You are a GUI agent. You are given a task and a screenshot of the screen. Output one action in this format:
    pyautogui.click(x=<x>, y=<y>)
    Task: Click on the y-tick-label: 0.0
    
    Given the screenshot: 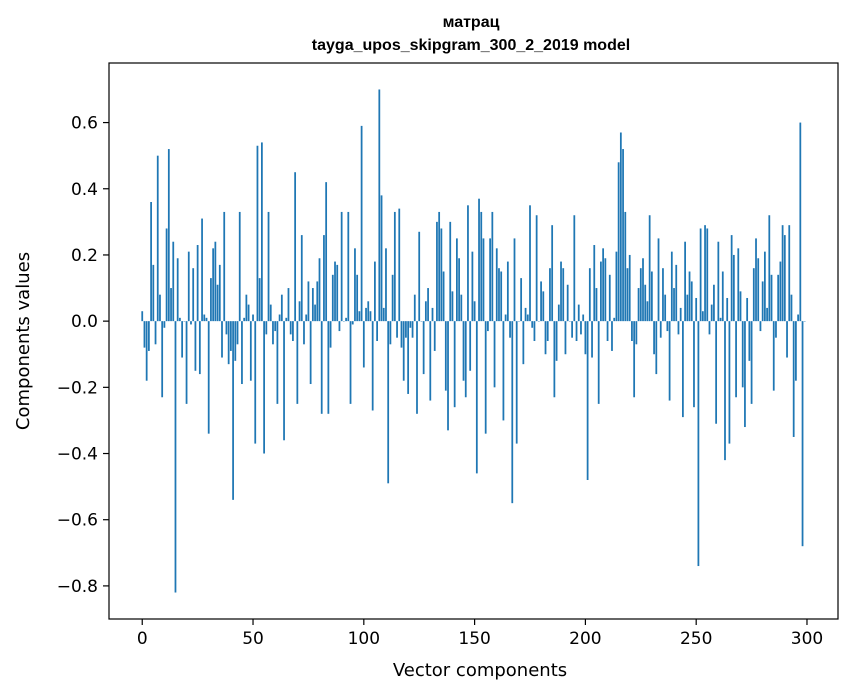 What is the action you would take?
    pyautogui.click(x=84, y=322)
    